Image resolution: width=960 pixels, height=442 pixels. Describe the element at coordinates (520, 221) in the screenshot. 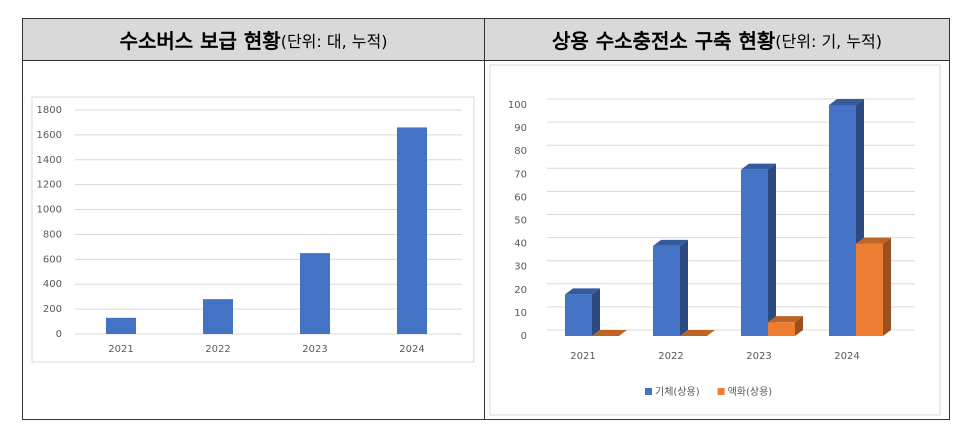

I see `y-tick-label: 50` at that location.